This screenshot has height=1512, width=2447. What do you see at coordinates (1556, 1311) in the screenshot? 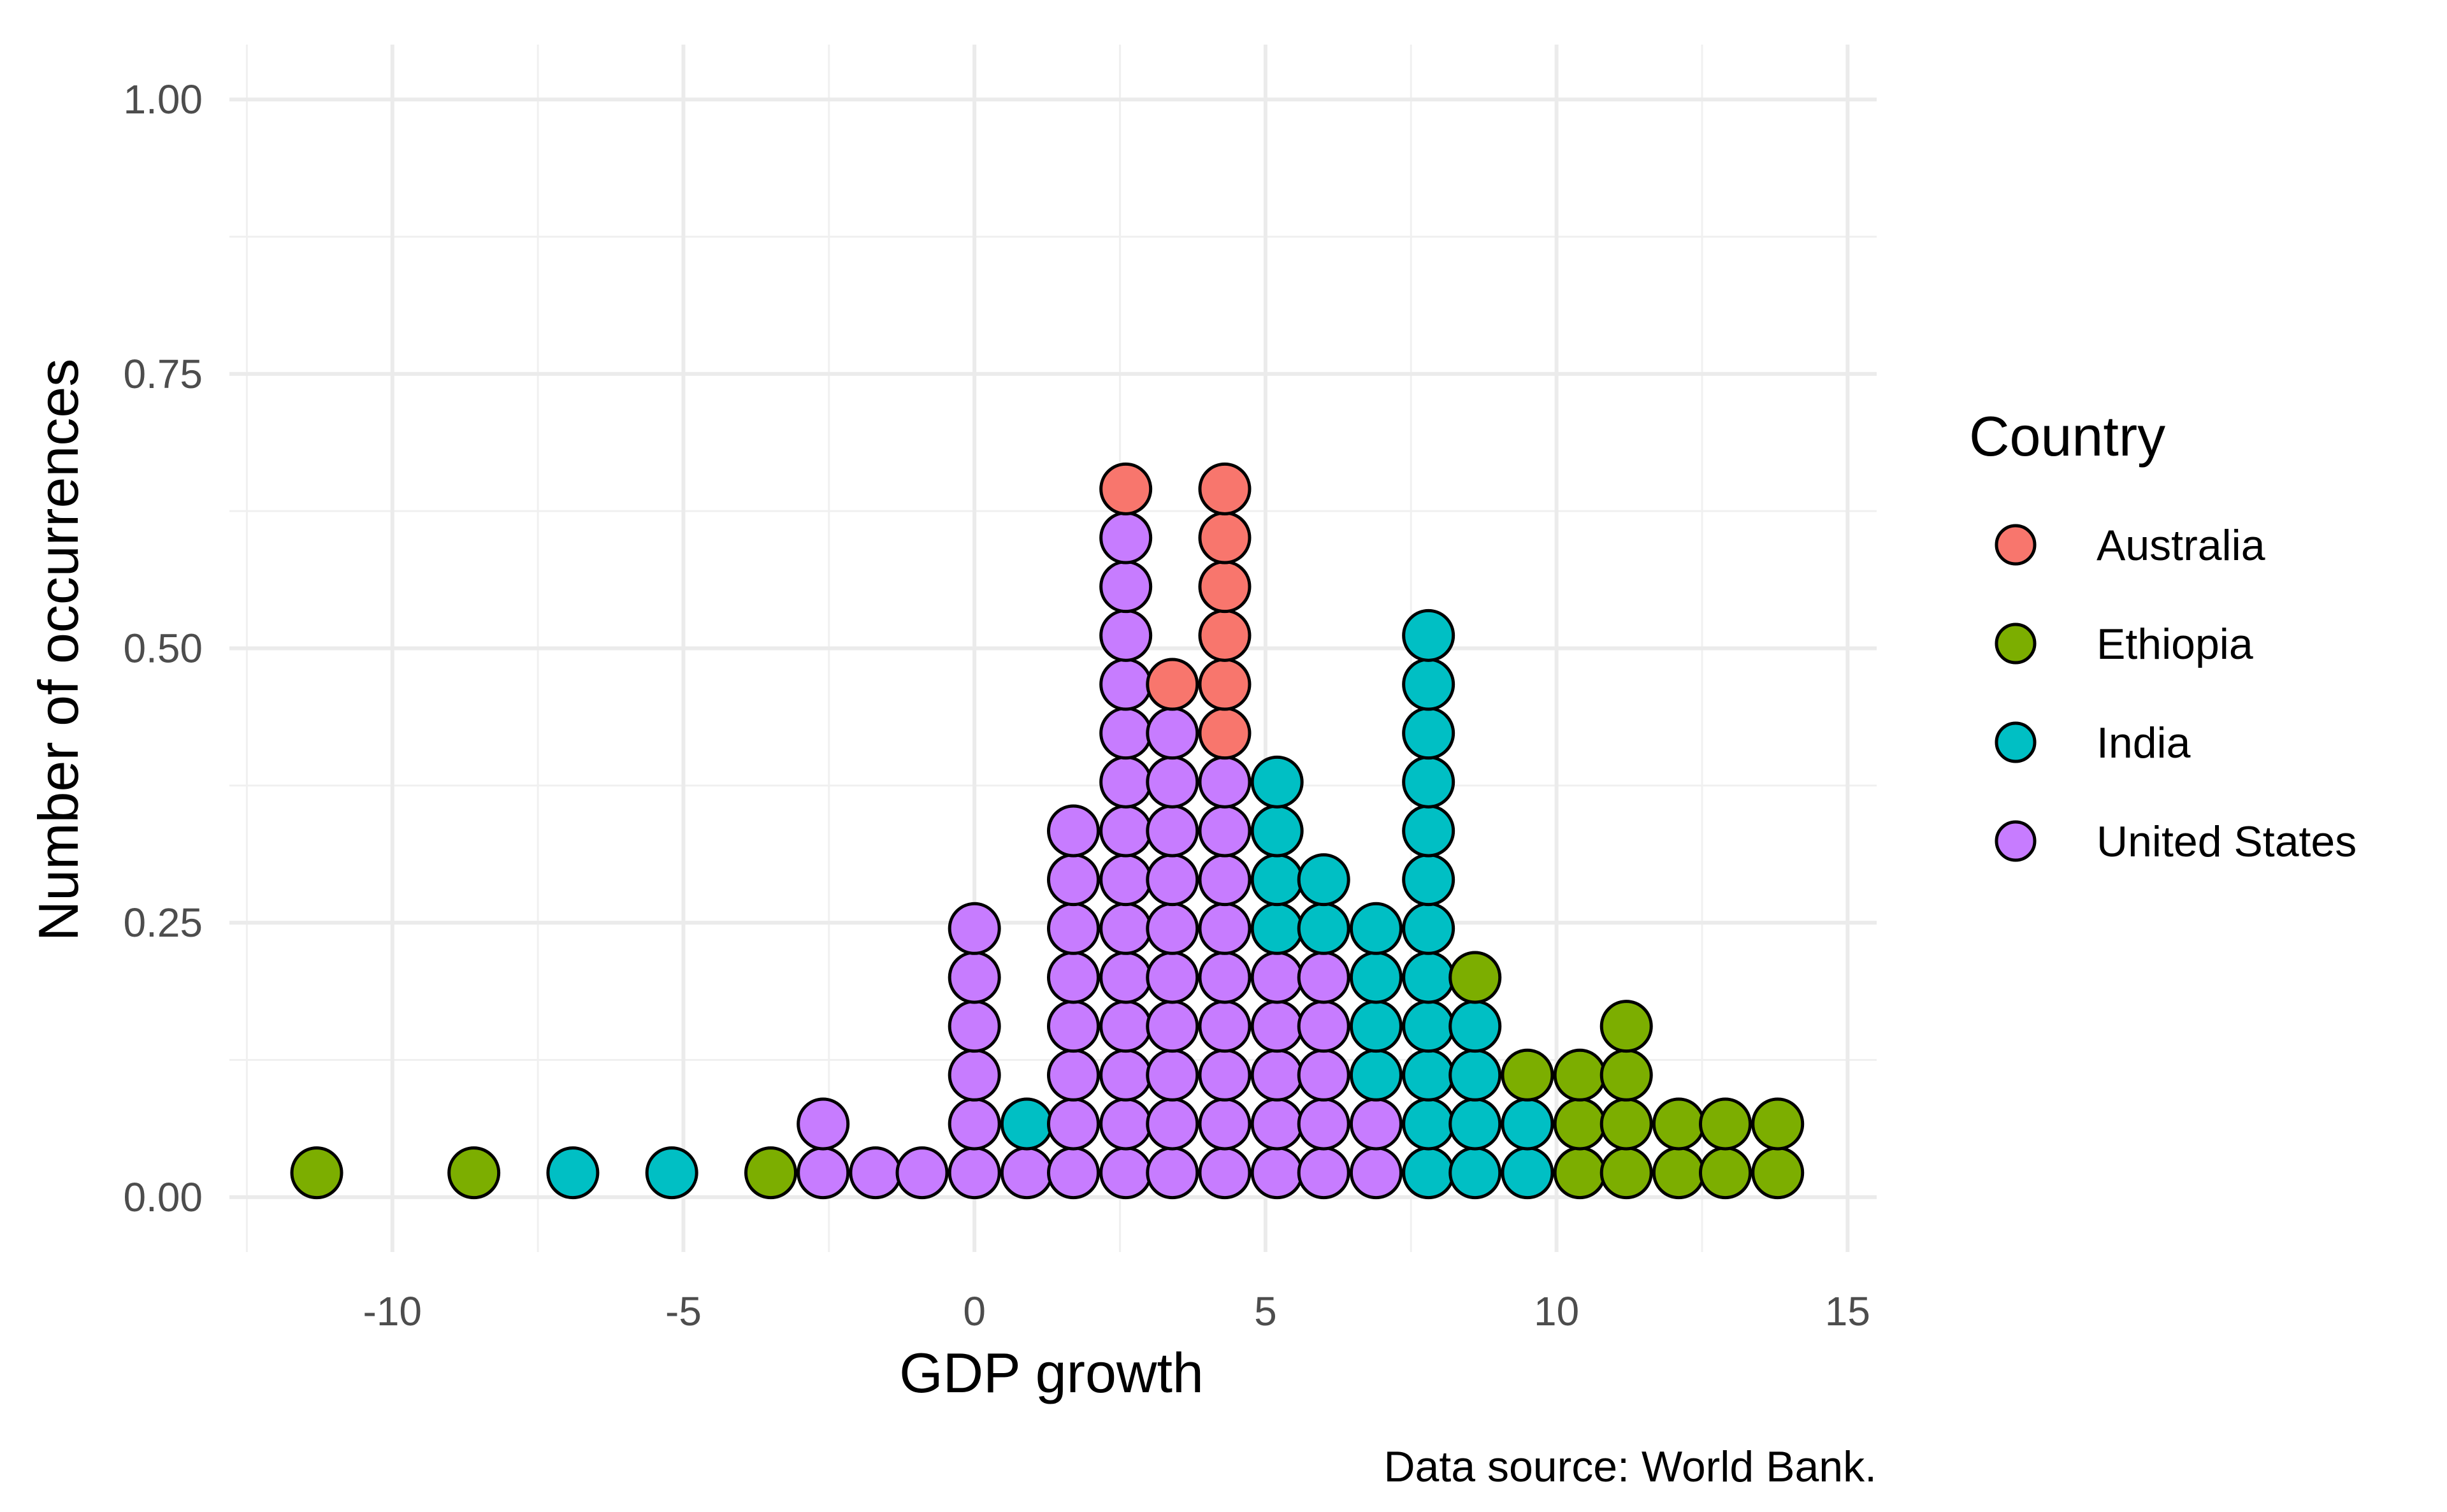
I see `x-tick-label: 10` at bounding box center [1556, 1311].